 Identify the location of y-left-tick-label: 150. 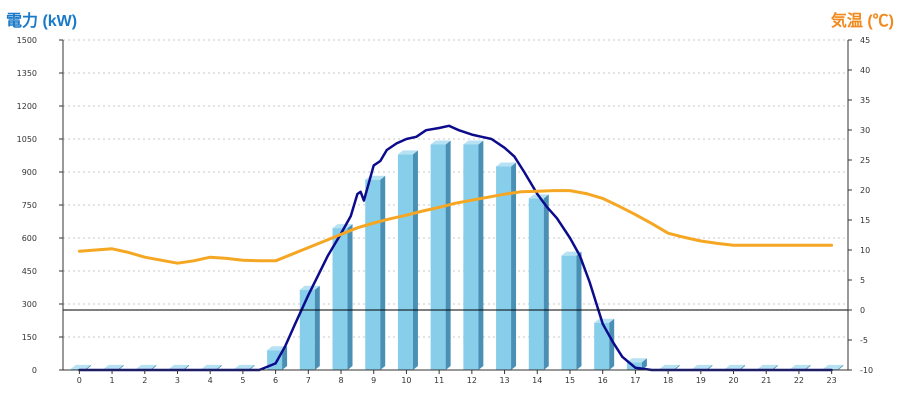
(29, 337).